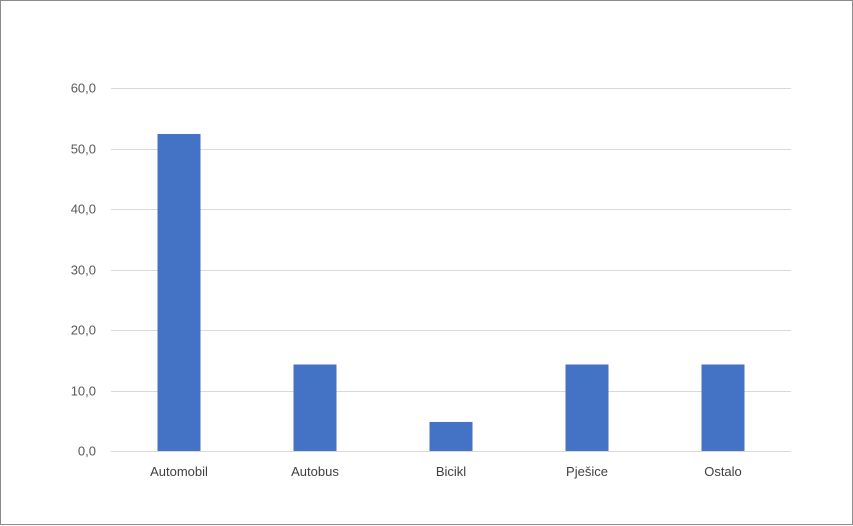 Image resolution: width=853 pixels, height=526 pixels. Describe the element at coordinates (315, 471) in the screenshot. I see `x-category-label: Autobus` at that location.